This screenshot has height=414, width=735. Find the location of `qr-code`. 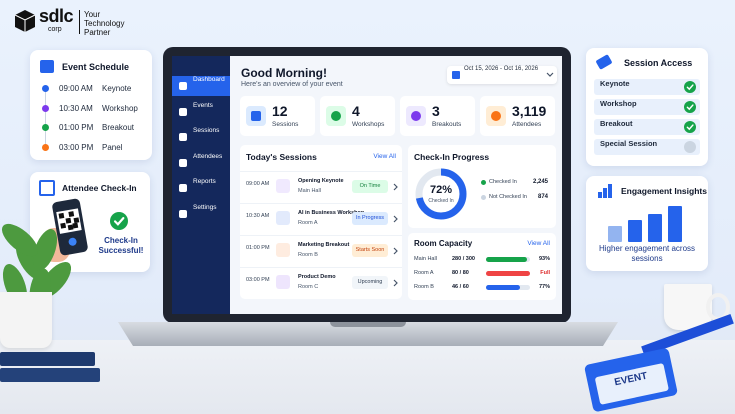

qr-code is located at coordinates (69, 221).